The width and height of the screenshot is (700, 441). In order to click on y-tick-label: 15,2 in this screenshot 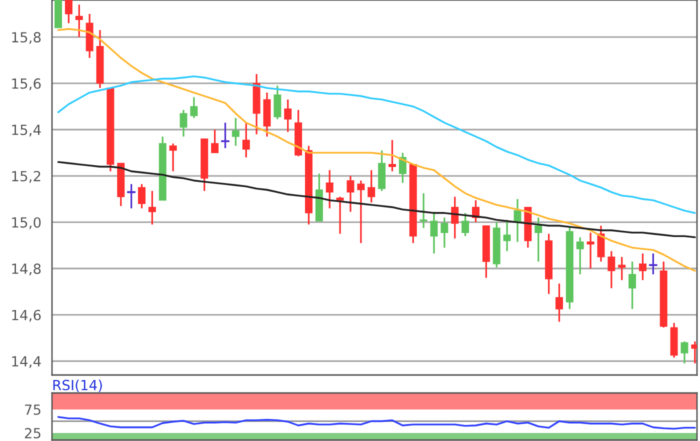, I will do `click(26, 176)`.